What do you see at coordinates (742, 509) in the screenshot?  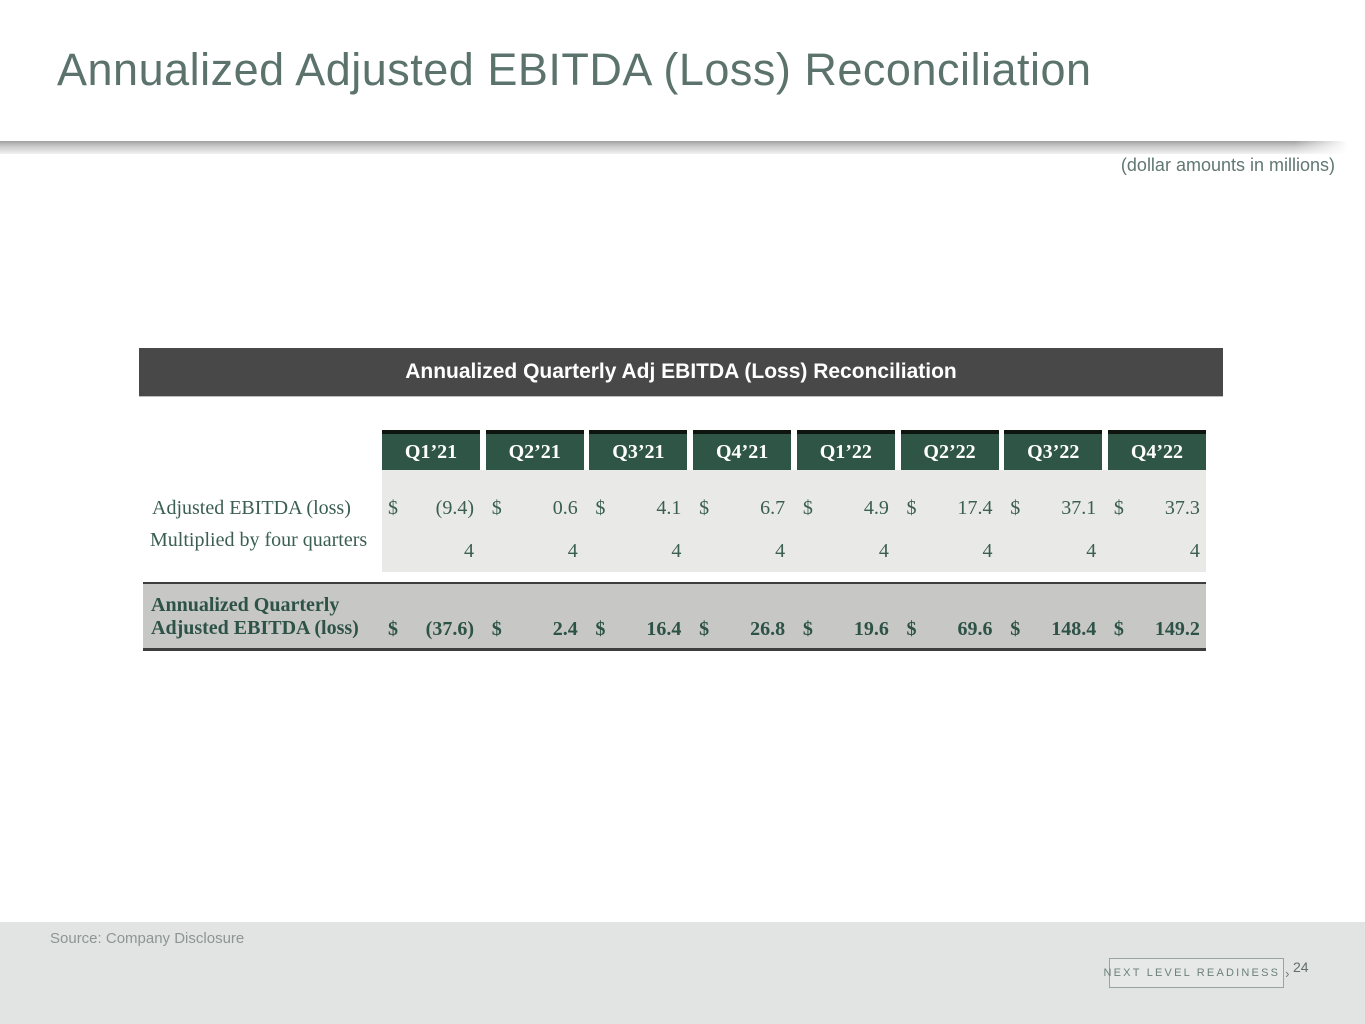 I see `table-cell: $ 6.7` at bounding box center [742, 509].